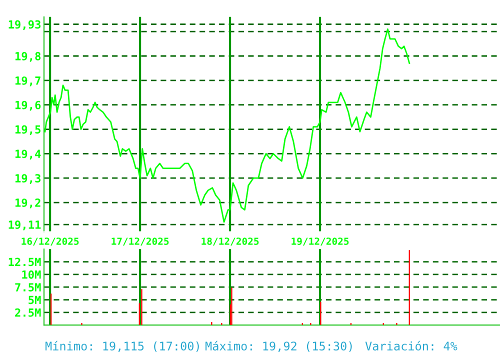  I want to click on x-tick-label: 16/12/2025, so click(50, 242).